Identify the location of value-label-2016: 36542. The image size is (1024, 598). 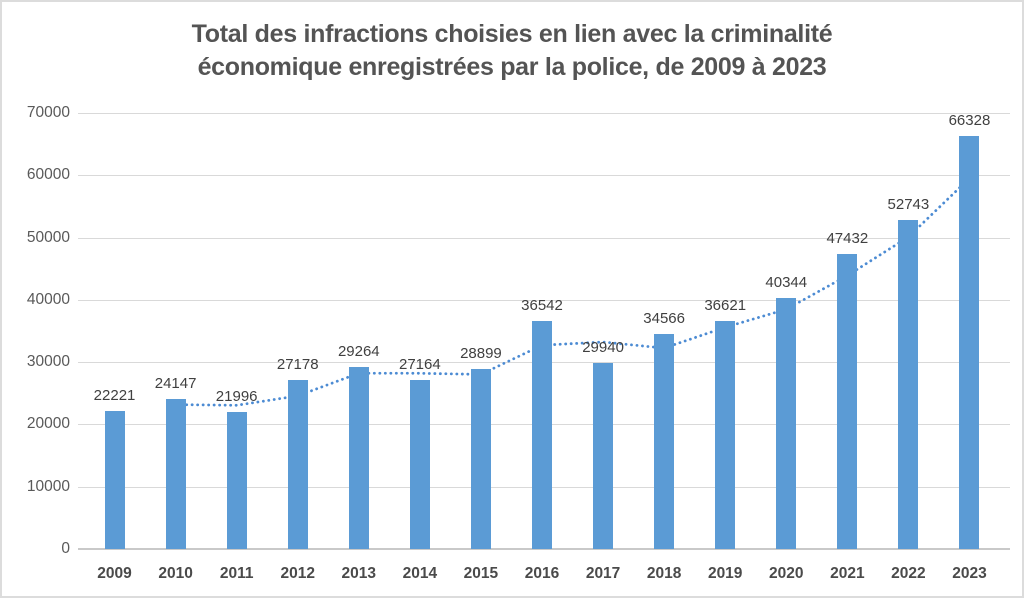
(542, 306).